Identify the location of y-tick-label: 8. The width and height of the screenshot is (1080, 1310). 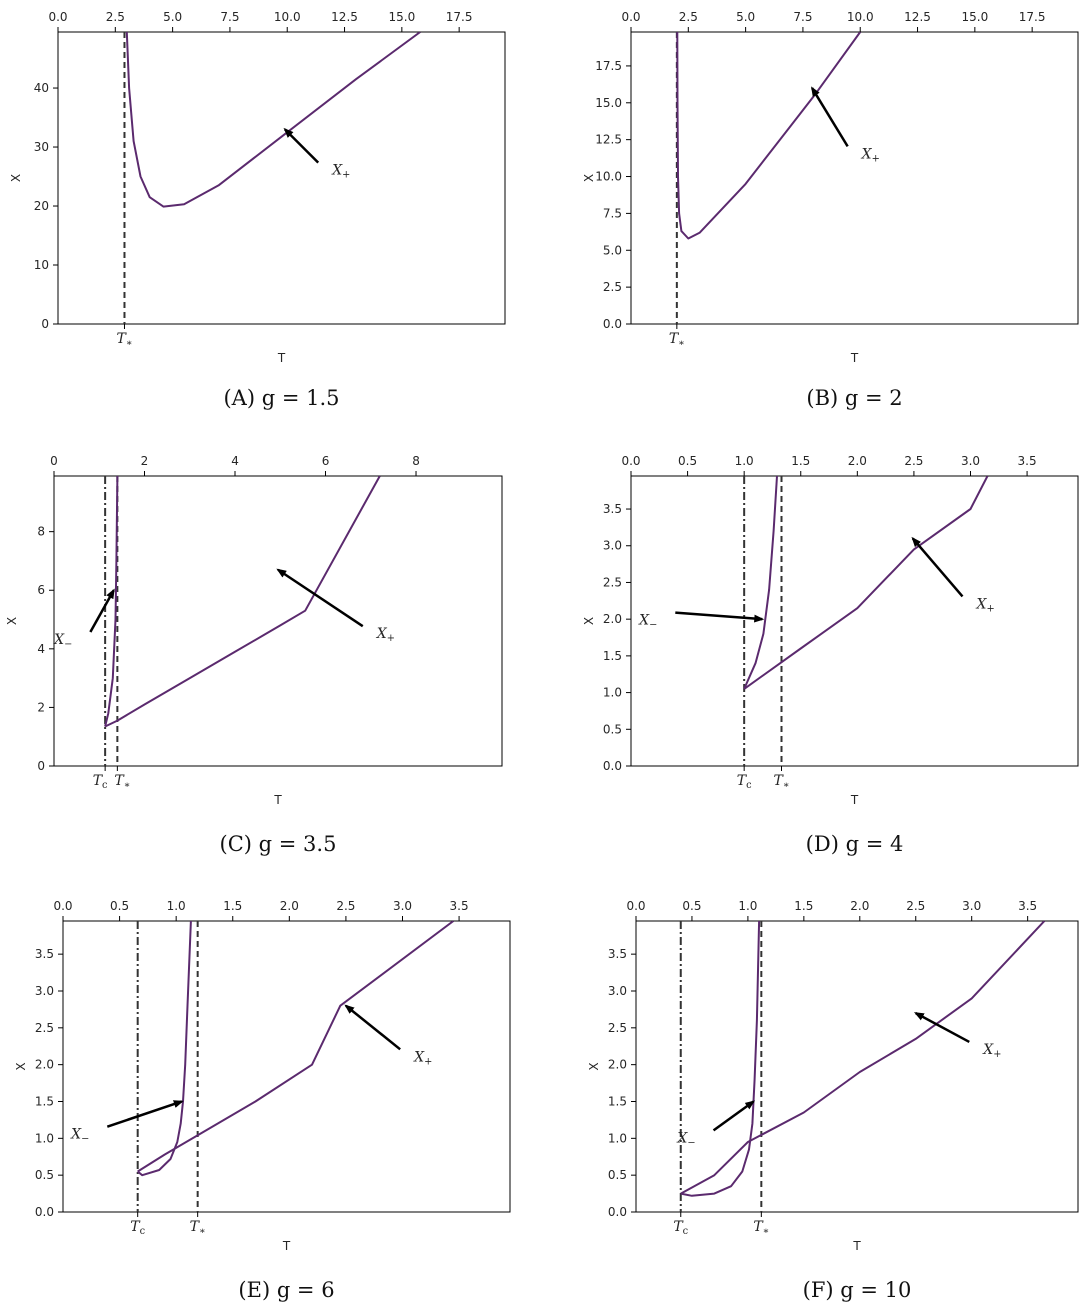
(41, 532).